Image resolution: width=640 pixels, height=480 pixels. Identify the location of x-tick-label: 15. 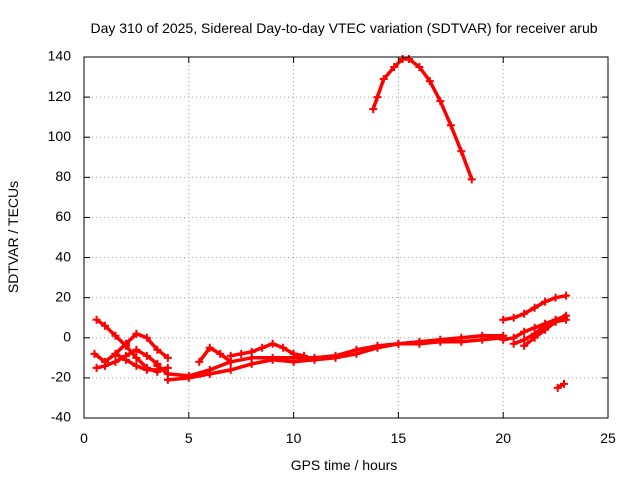
(399, 438).